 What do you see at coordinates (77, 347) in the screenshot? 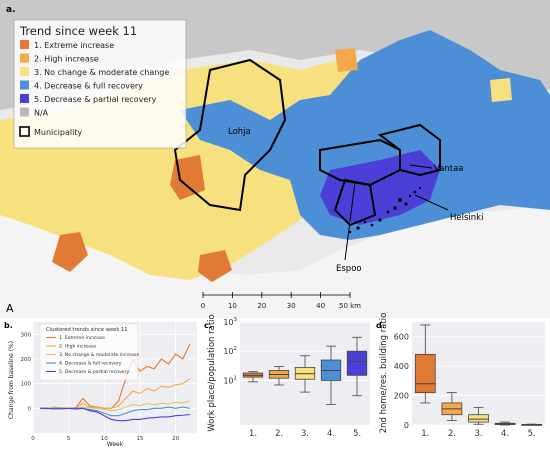
I see `legend-entry-label: 2. High increase` at bounding box center [77, 347].